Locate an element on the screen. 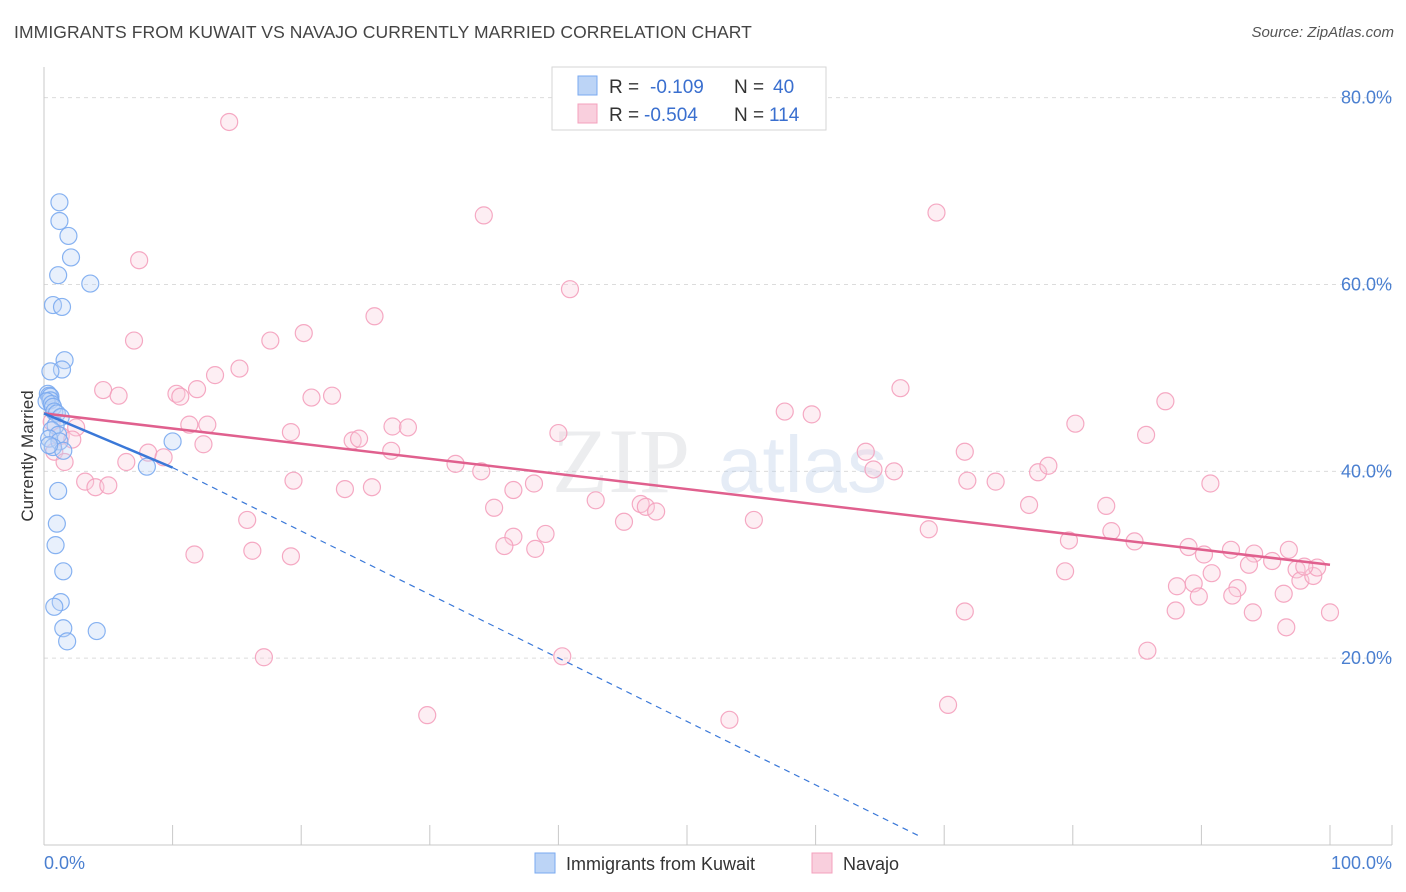  series-legend-label-kuwait: Immigrants from Kuwait is located at coordinates (660, 864).